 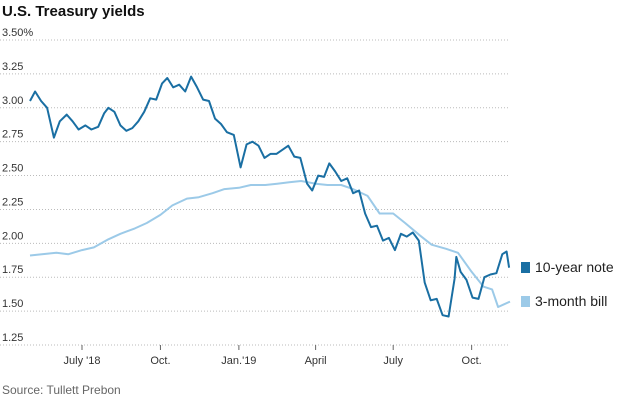 I want to click on y-tick-label: 2.00, so click(x=12, y=236).